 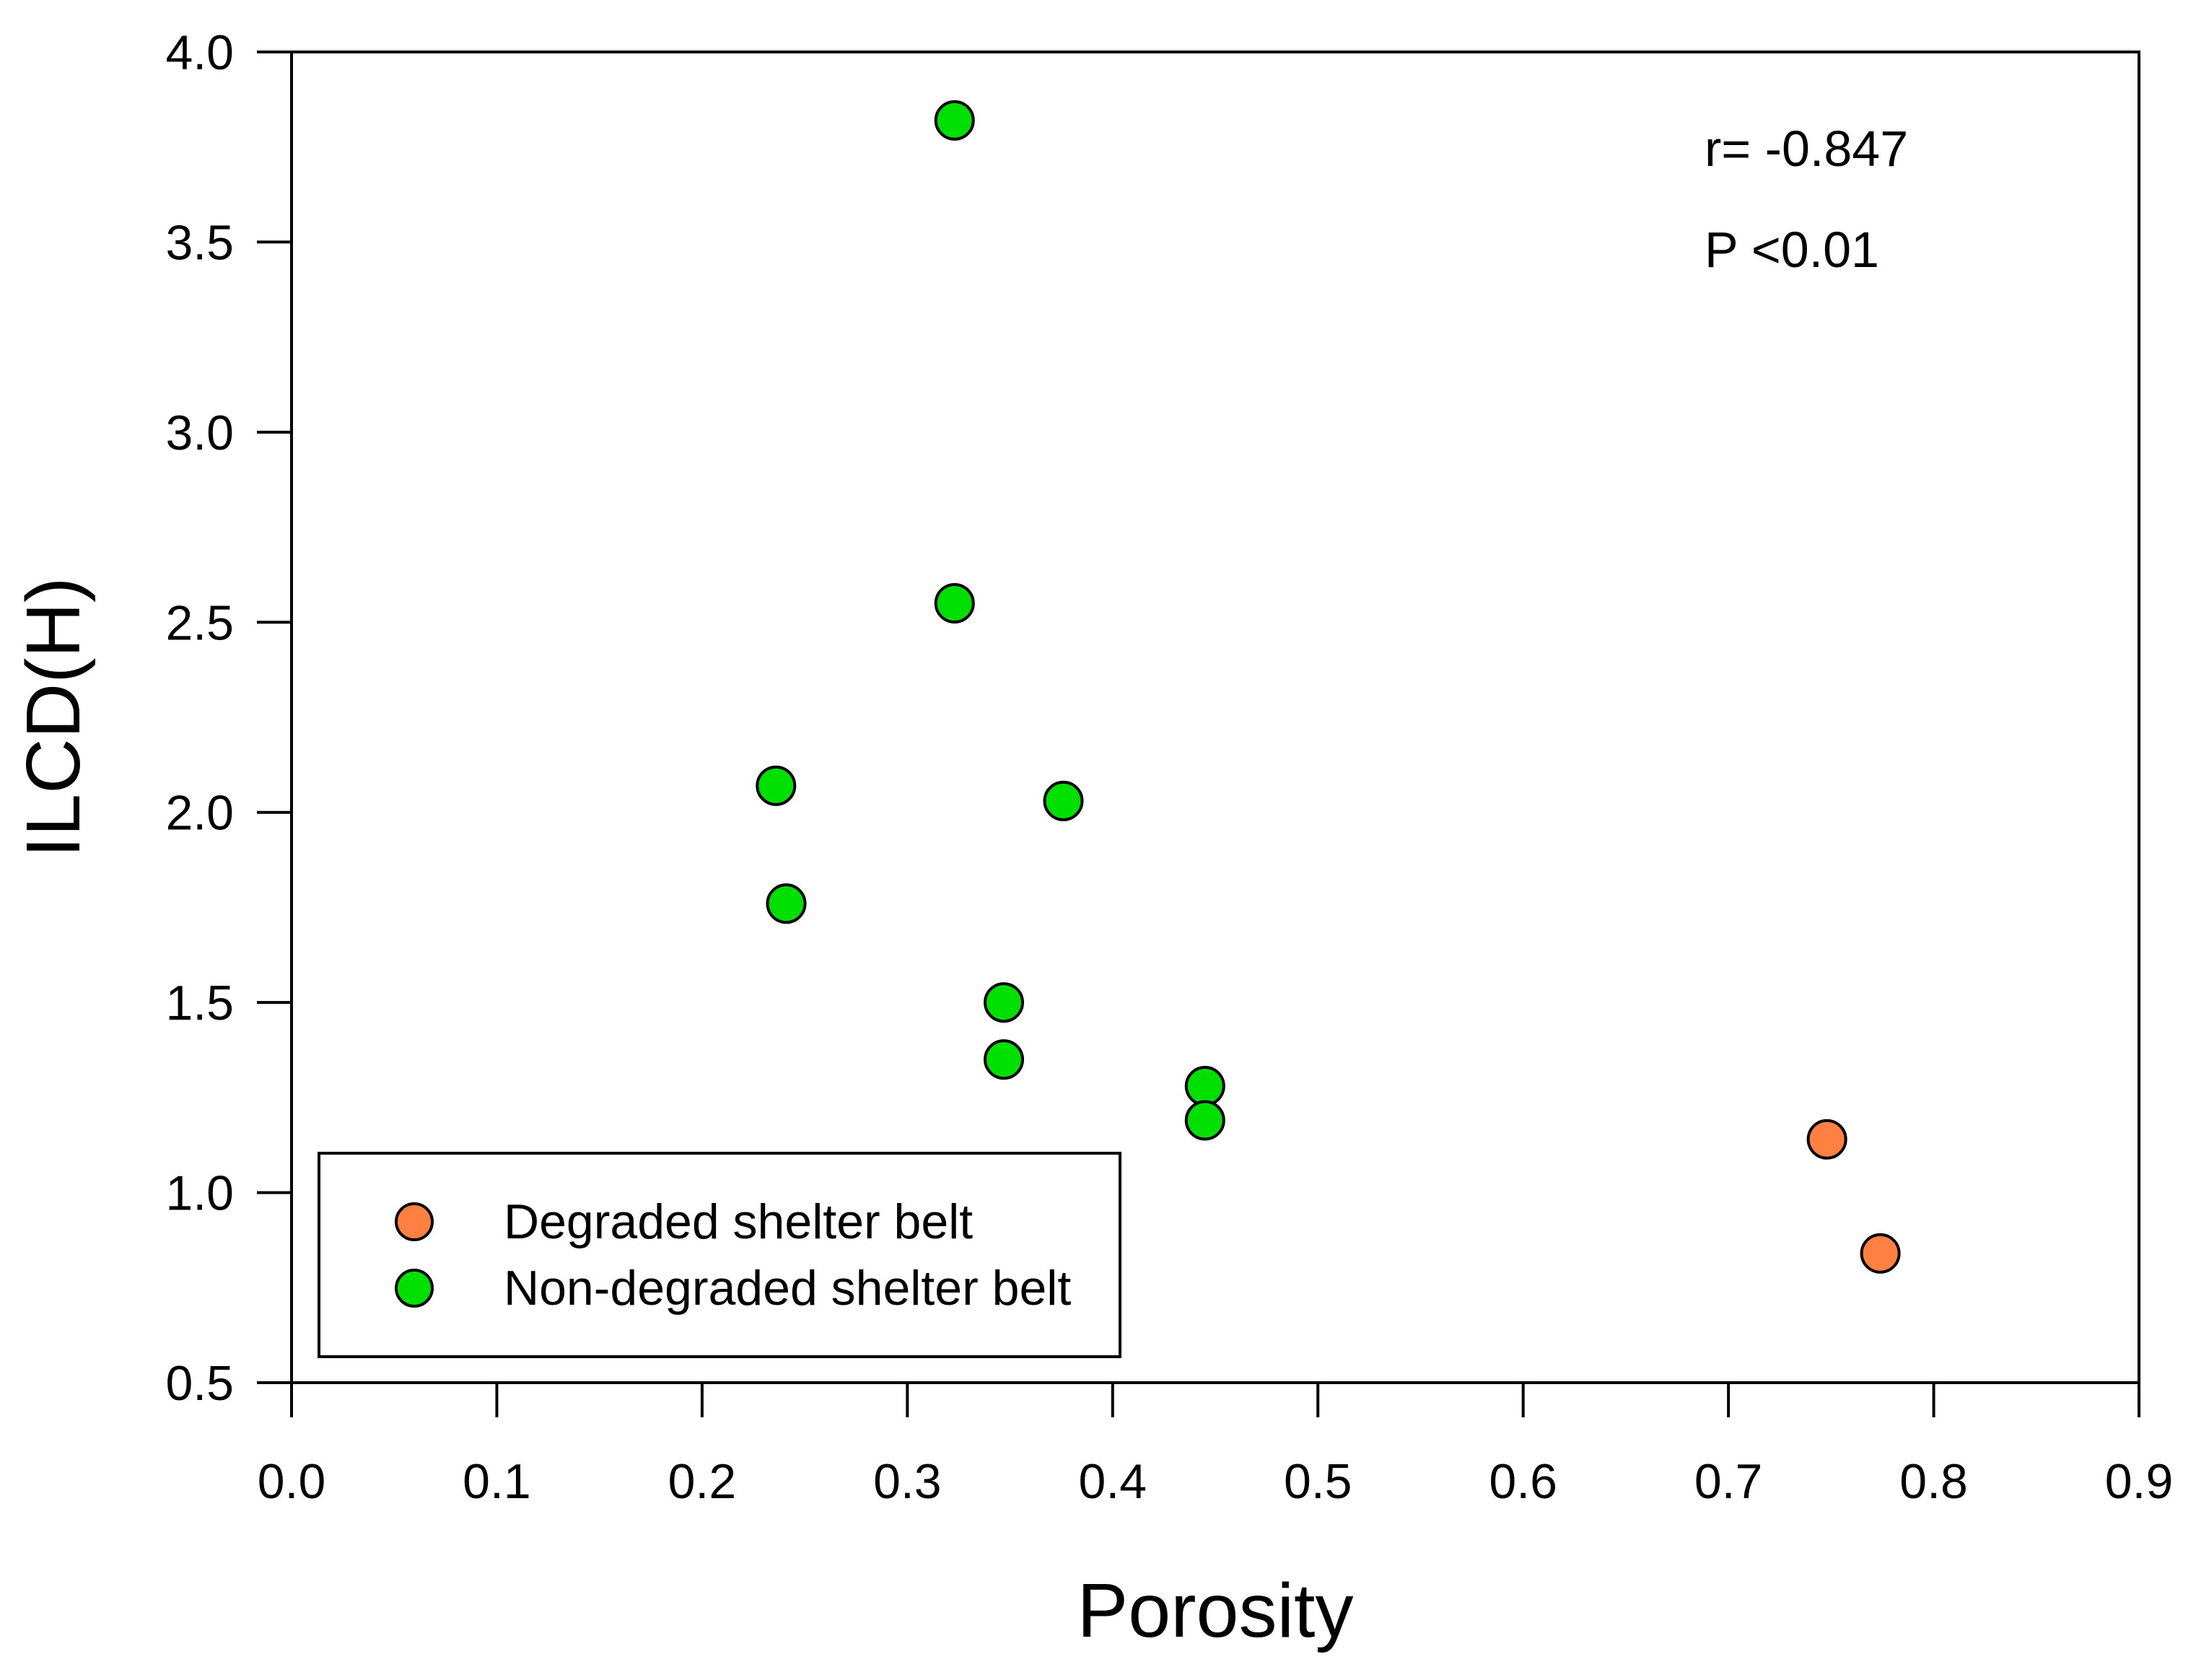 What do you see at coordinates (199, 433) in the screenshot?
I see `y-tick-label: 3.0` at bounding box center [199, 433].